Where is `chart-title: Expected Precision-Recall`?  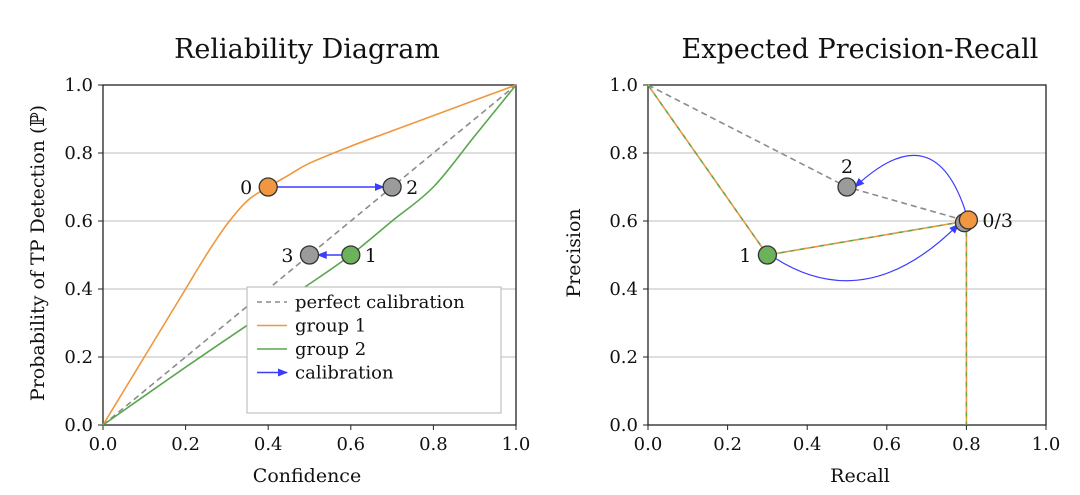
chart-title: Expected Precision-Recall is located at coordinates (860, 49).